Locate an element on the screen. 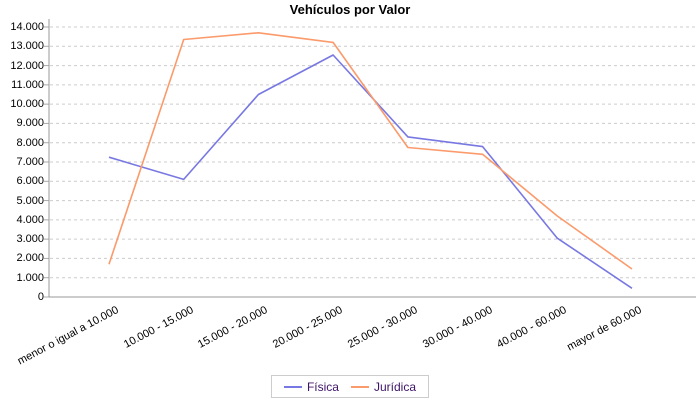 This screenshot has height=400, width=700. legend-label-fisica: Física is located at coordinates (322, 386).